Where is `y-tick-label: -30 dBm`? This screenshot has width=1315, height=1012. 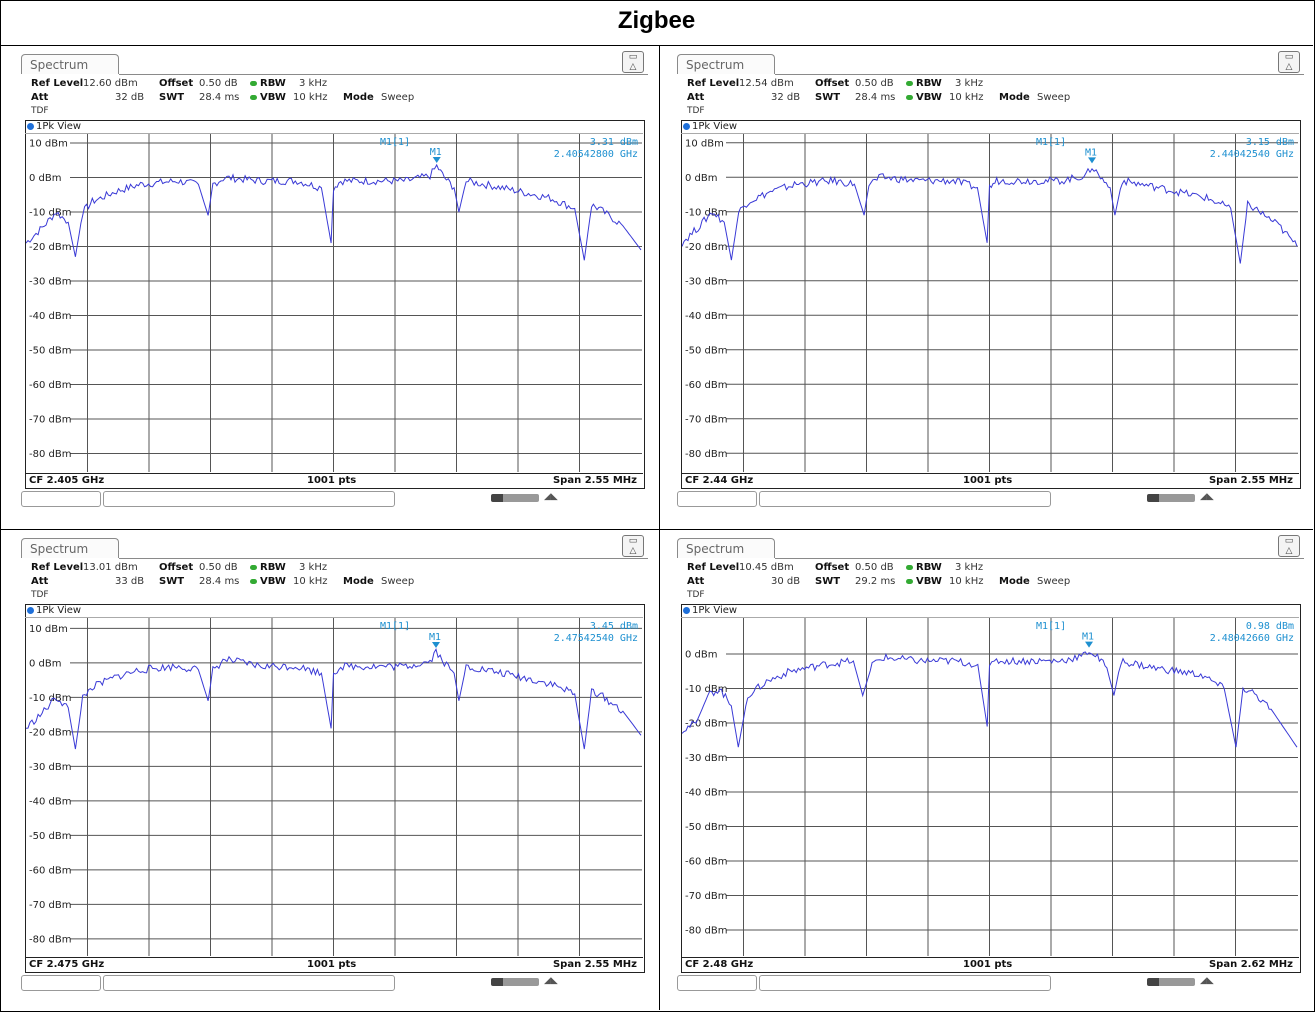
y-tick-label: -30 dBm is located at coordinates (706, 281).